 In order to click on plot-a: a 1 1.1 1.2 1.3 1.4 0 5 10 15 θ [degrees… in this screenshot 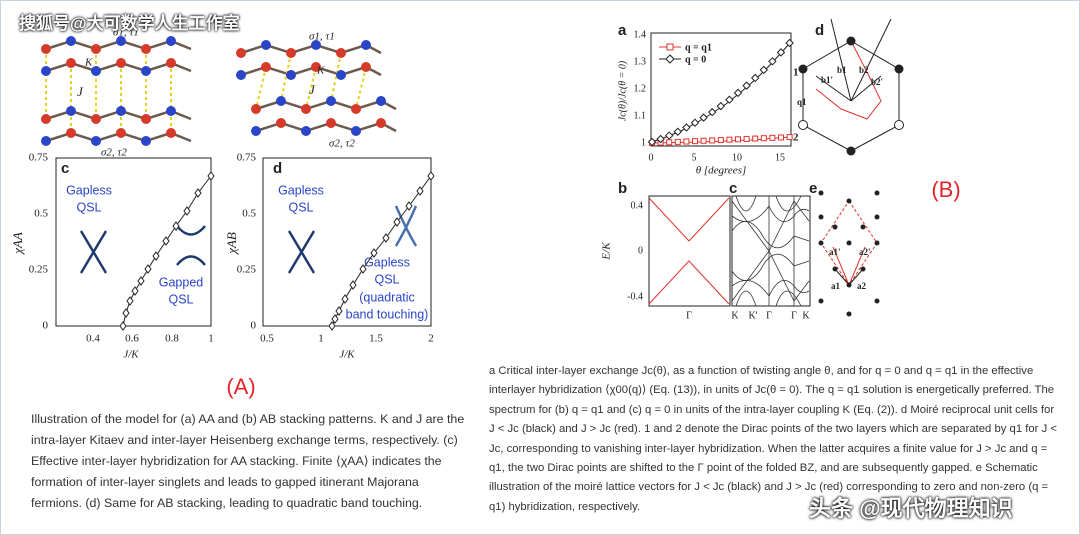, I will do `click(705, 99)`.